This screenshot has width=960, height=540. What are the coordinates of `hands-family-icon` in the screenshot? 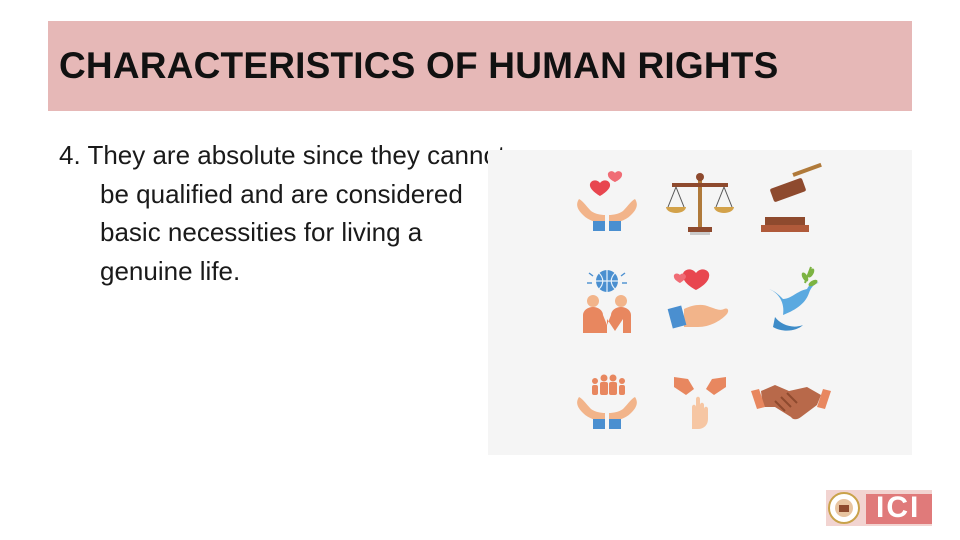 It's located at (607, 401).